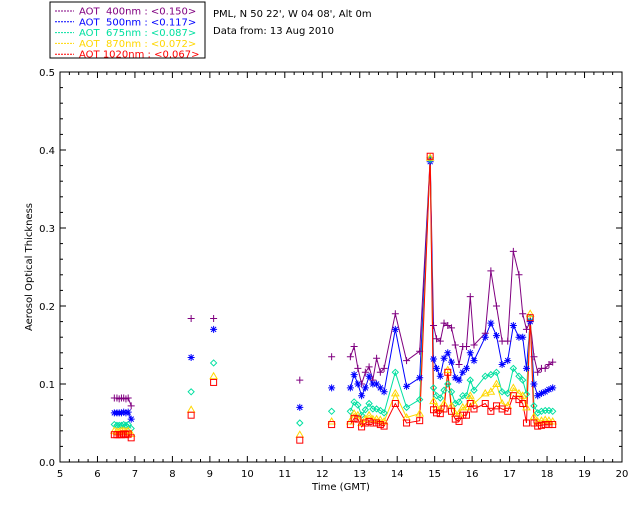 This screenshot has height=512, width=640. Describe the element at coordinates (547, 474) in the screenshot. I see `x-tick-label: 18` at that location.